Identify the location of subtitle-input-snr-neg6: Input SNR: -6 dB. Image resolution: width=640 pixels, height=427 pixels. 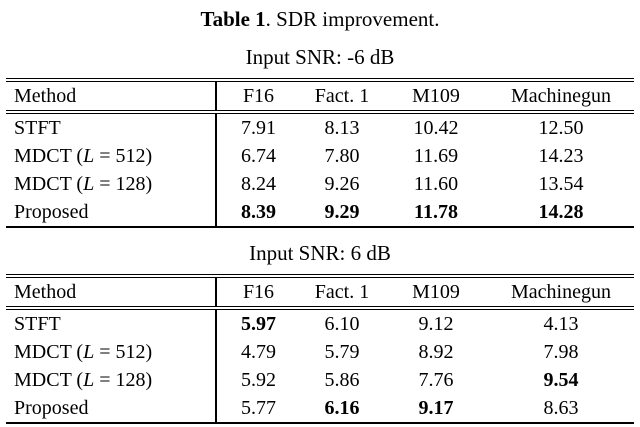
(320, 57).